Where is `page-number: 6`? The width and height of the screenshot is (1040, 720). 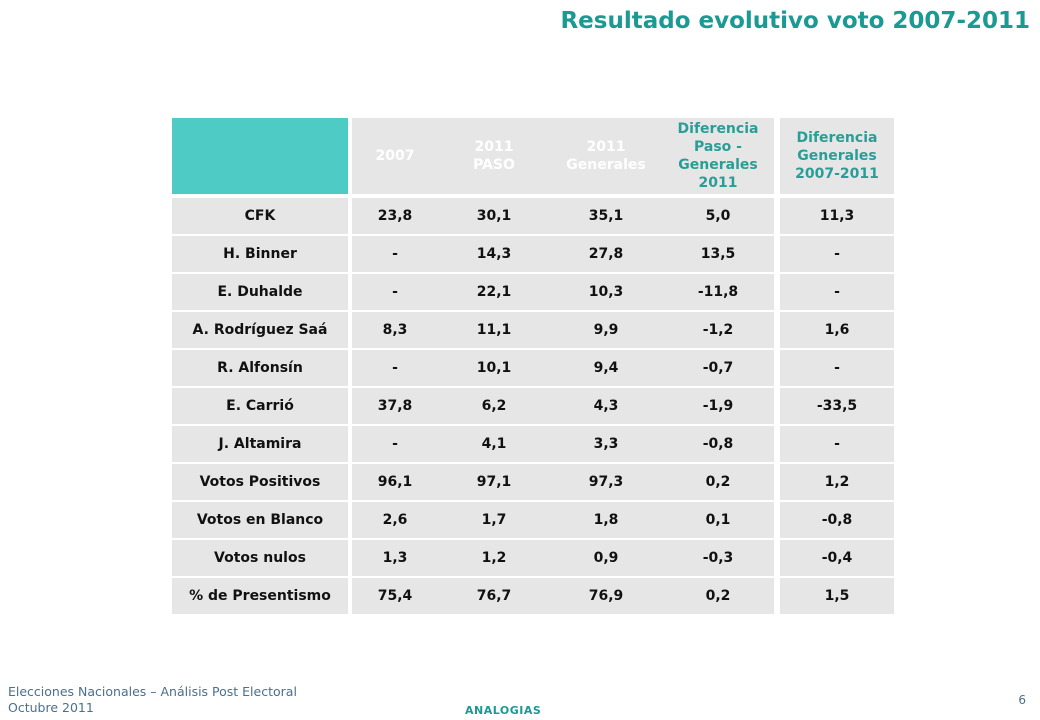 page-number: 6 is located at coordinates (1022, 700).